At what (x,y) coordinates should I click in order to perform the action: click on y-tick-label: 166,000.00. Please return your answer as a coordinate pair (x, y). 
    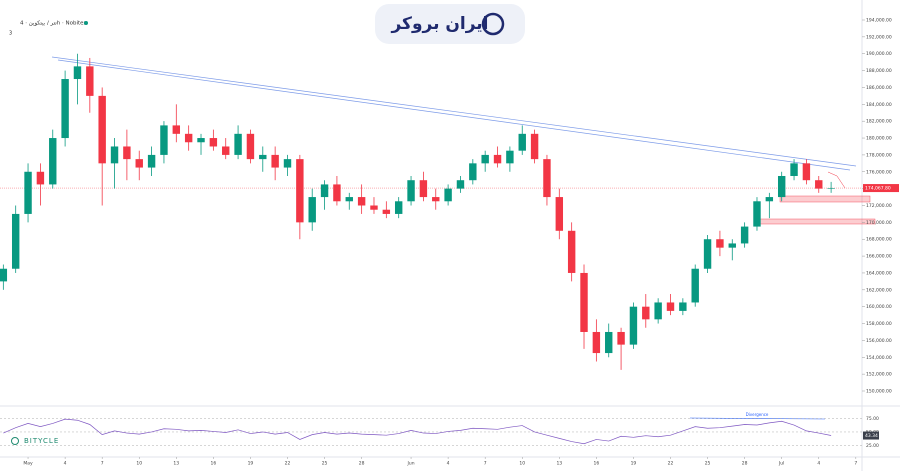
    Looking at the image, I should click on (879, 257).